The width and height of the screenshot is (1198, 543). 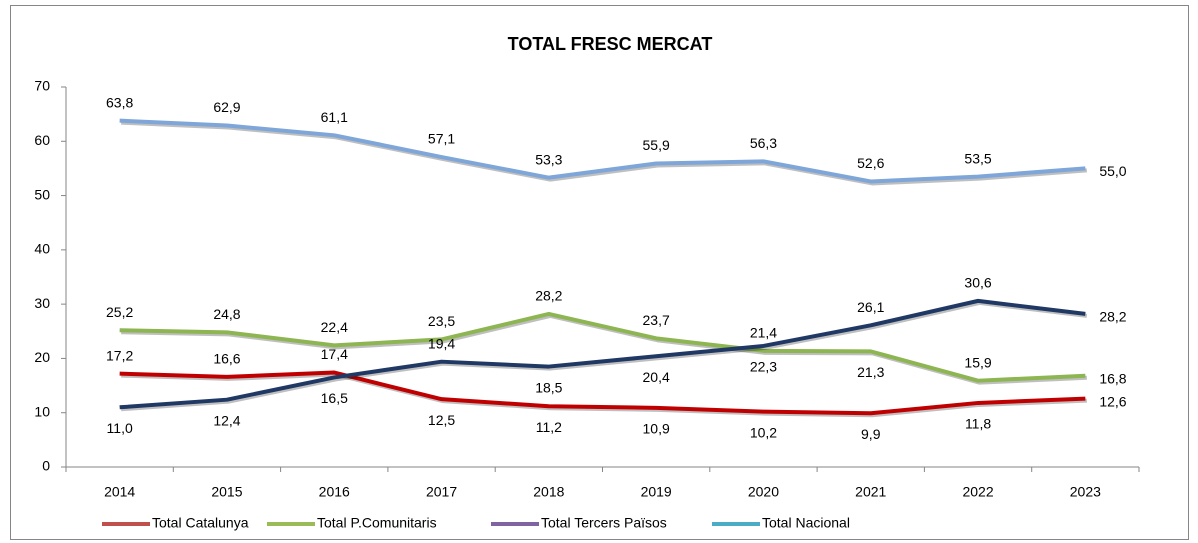 I want to click on data-label: 30,6, so click(x=977, y=283).